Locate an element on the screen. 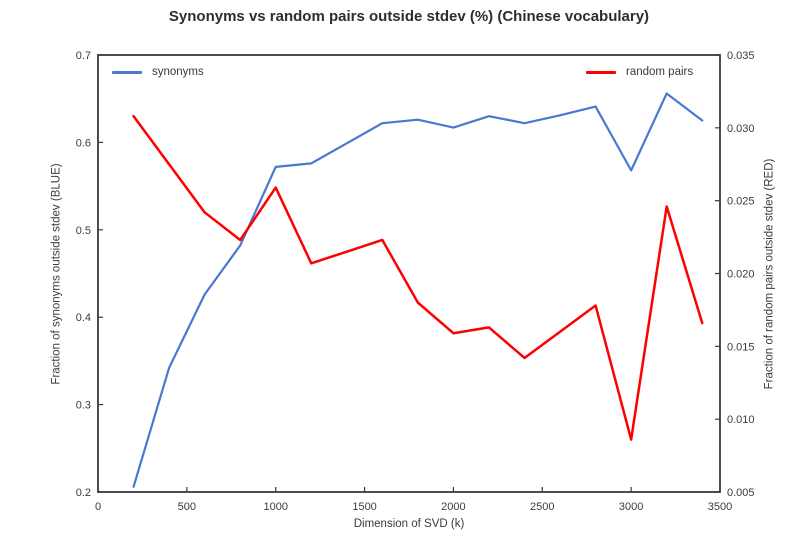 The image size is (800, 550). right-y-tick-label: 0.005 is located at coordinates (741, 493).